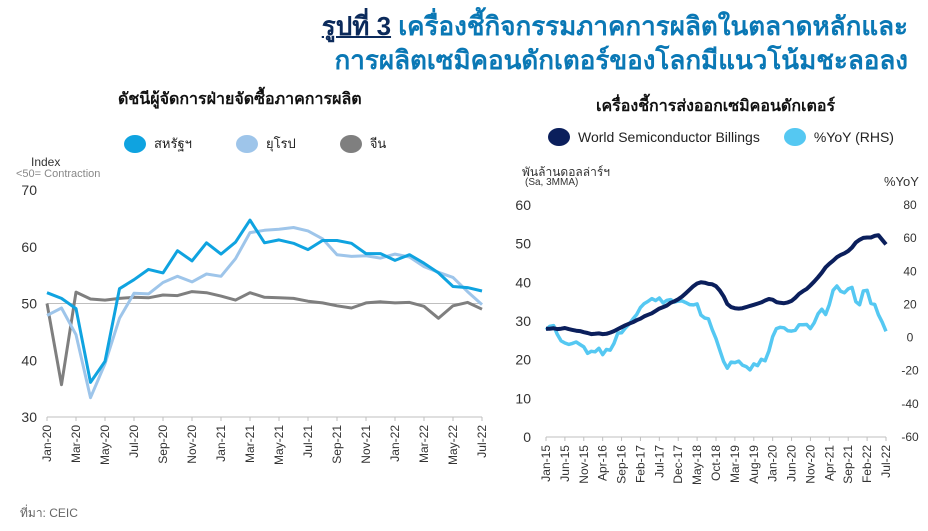 This screenshot has width=928, height=531. What do you see at coordinates (308, 441) in the screenshot?
I see `left-x-tick-label: Jul-21` at bounding box center [308, 441].